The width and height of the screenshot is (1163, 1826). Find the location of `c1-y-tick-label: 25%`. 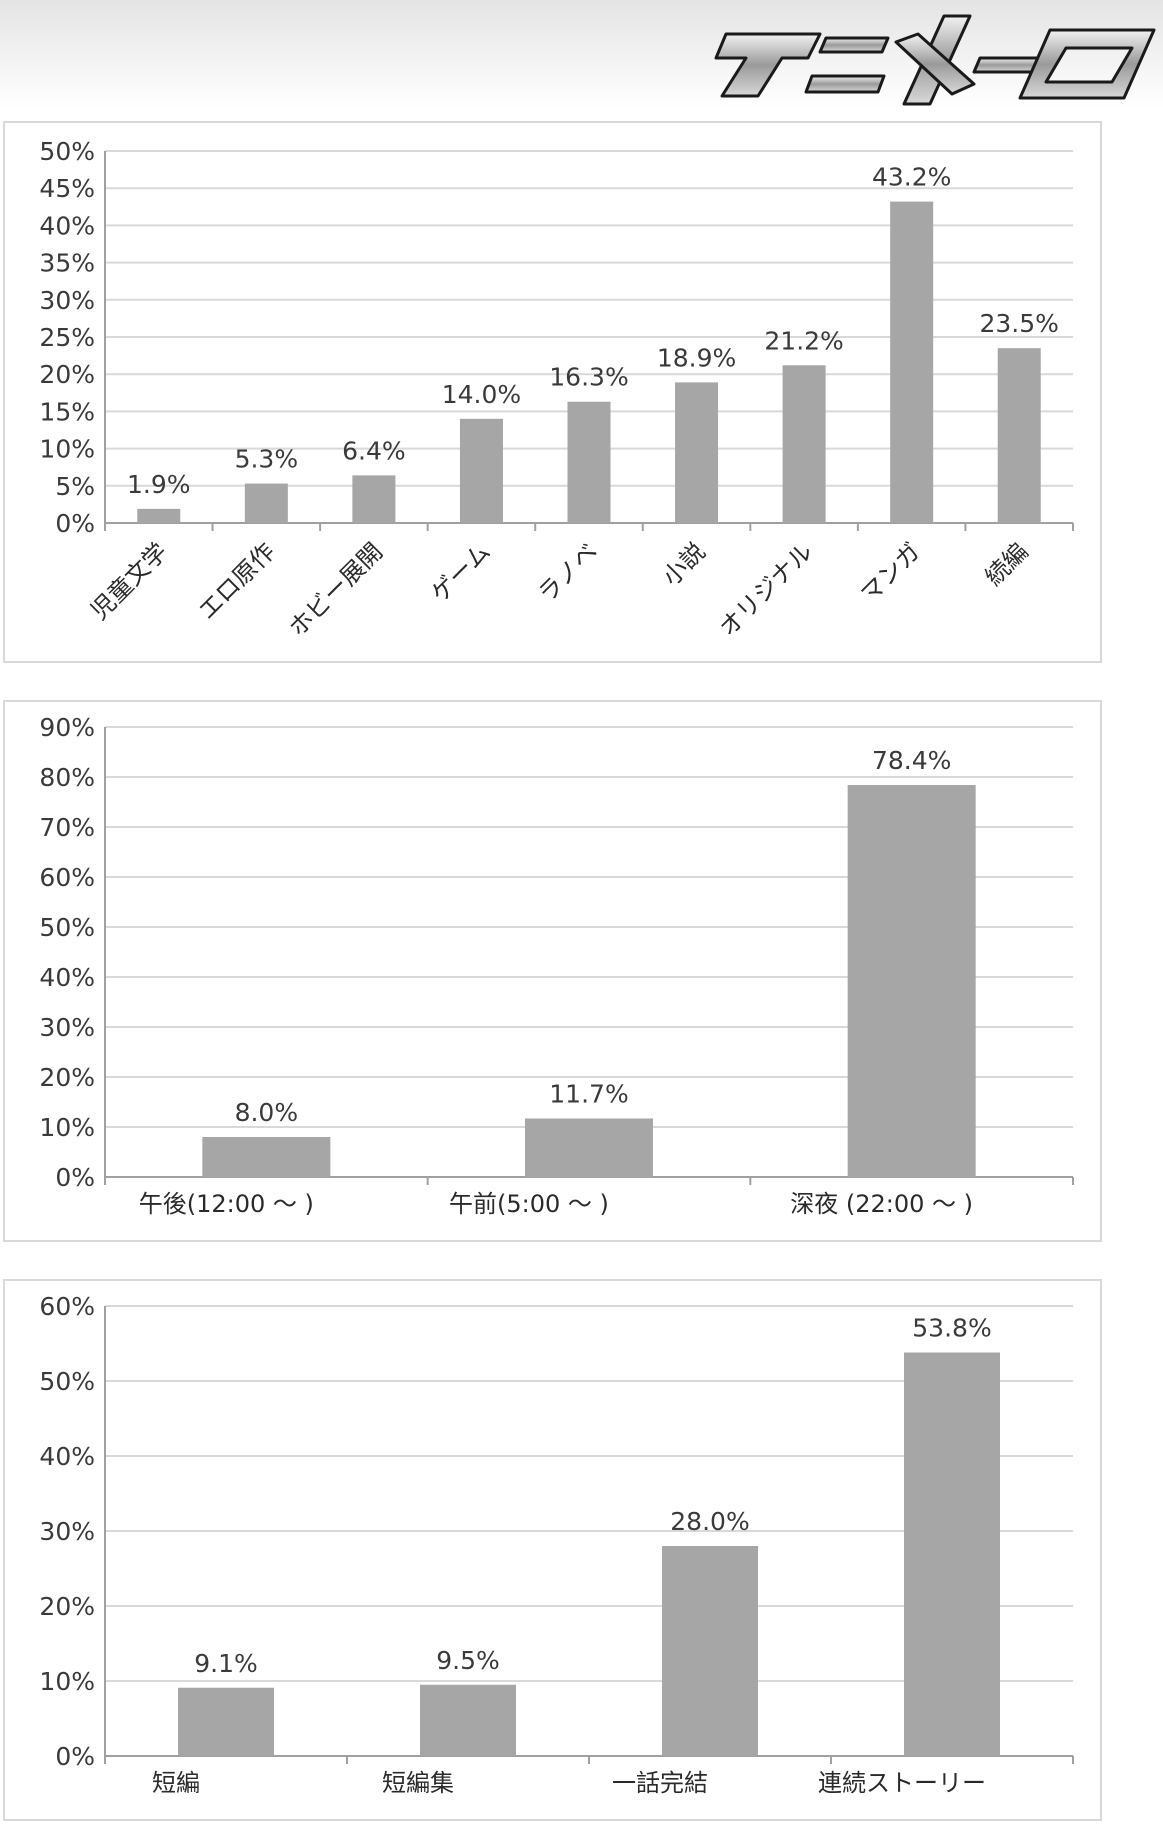

c1-y-tick-label: 25% is located at coordinates (67, 337).